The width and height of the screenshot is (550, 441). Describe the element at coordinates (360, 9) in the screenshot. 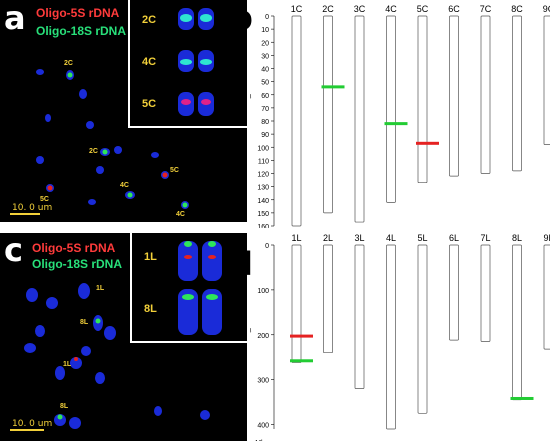

I see `b-chr-label-3c: 3C` at that location.